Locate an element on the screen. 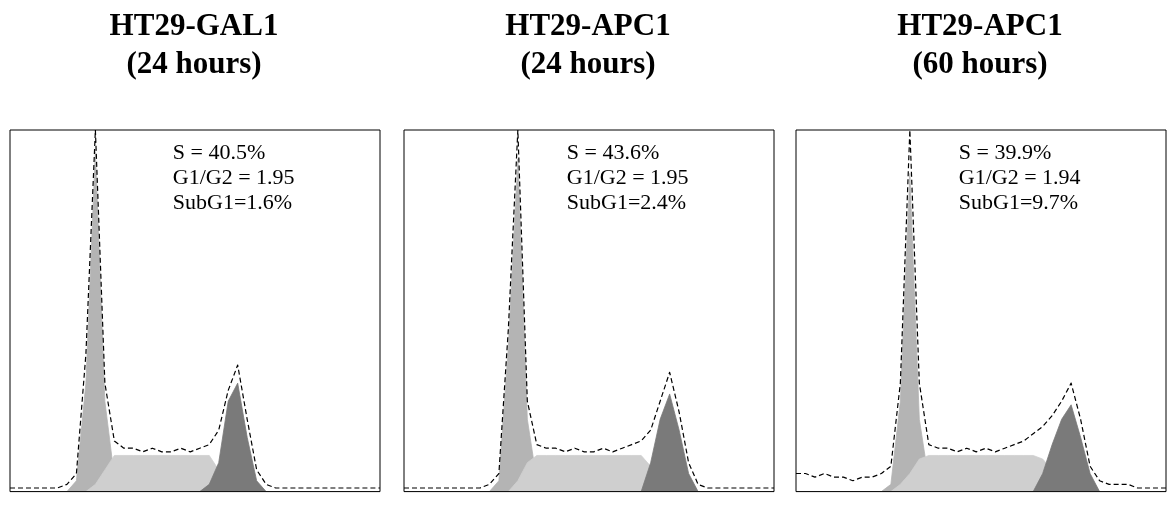 The height and width of the screenshot is (512, 1172). annotation: SubG1=9.7% is located at coordinates (1018, 201).